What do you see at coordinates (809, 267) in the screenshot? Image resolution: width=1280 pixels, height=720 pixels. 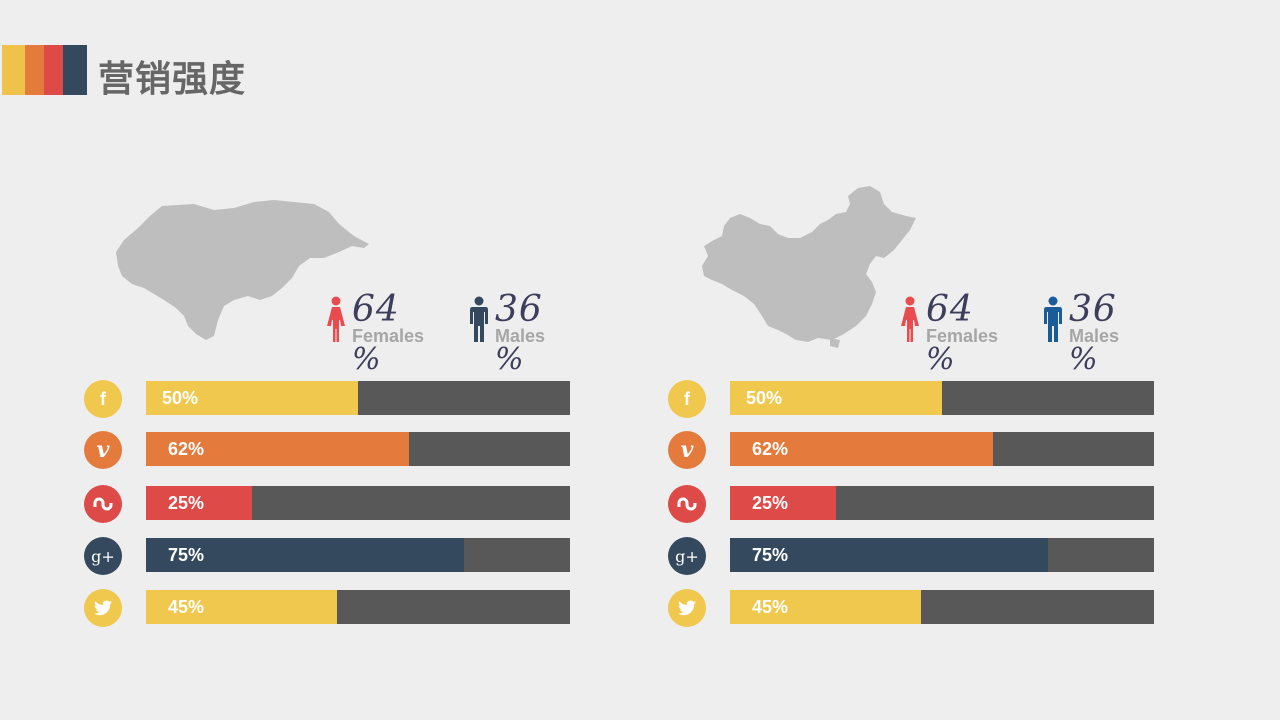 I see `china-map` at bounding box center [809, 267].